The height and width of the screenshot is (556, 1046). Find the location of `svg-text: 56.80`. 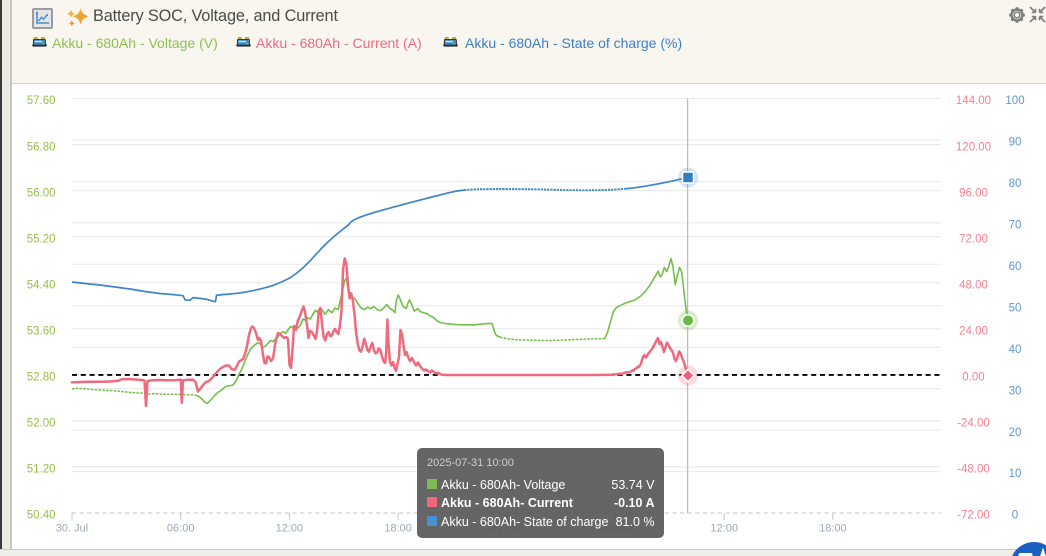

svg-text: 56.80 is located at coordinates (41, 147).